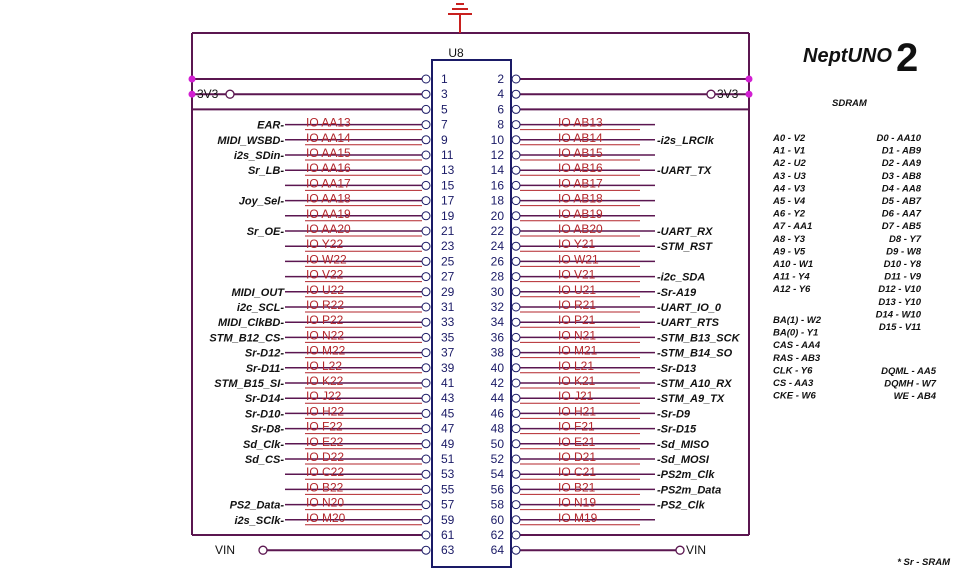 This screenshot has height=581, width=956. Describe the element at coordinates (683, 445) in the screenshot. I see `right-signal-label: -Sd_MISO` at that location.